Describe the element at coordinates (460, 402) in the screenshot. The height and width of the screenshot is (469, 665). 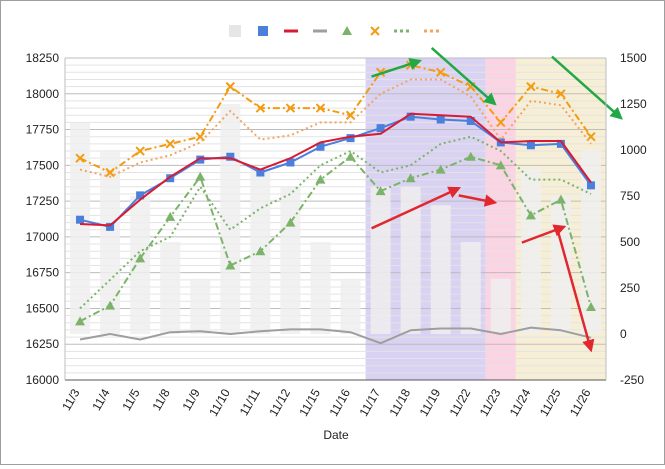
I see `x-tick-label: 11/22` at that location.